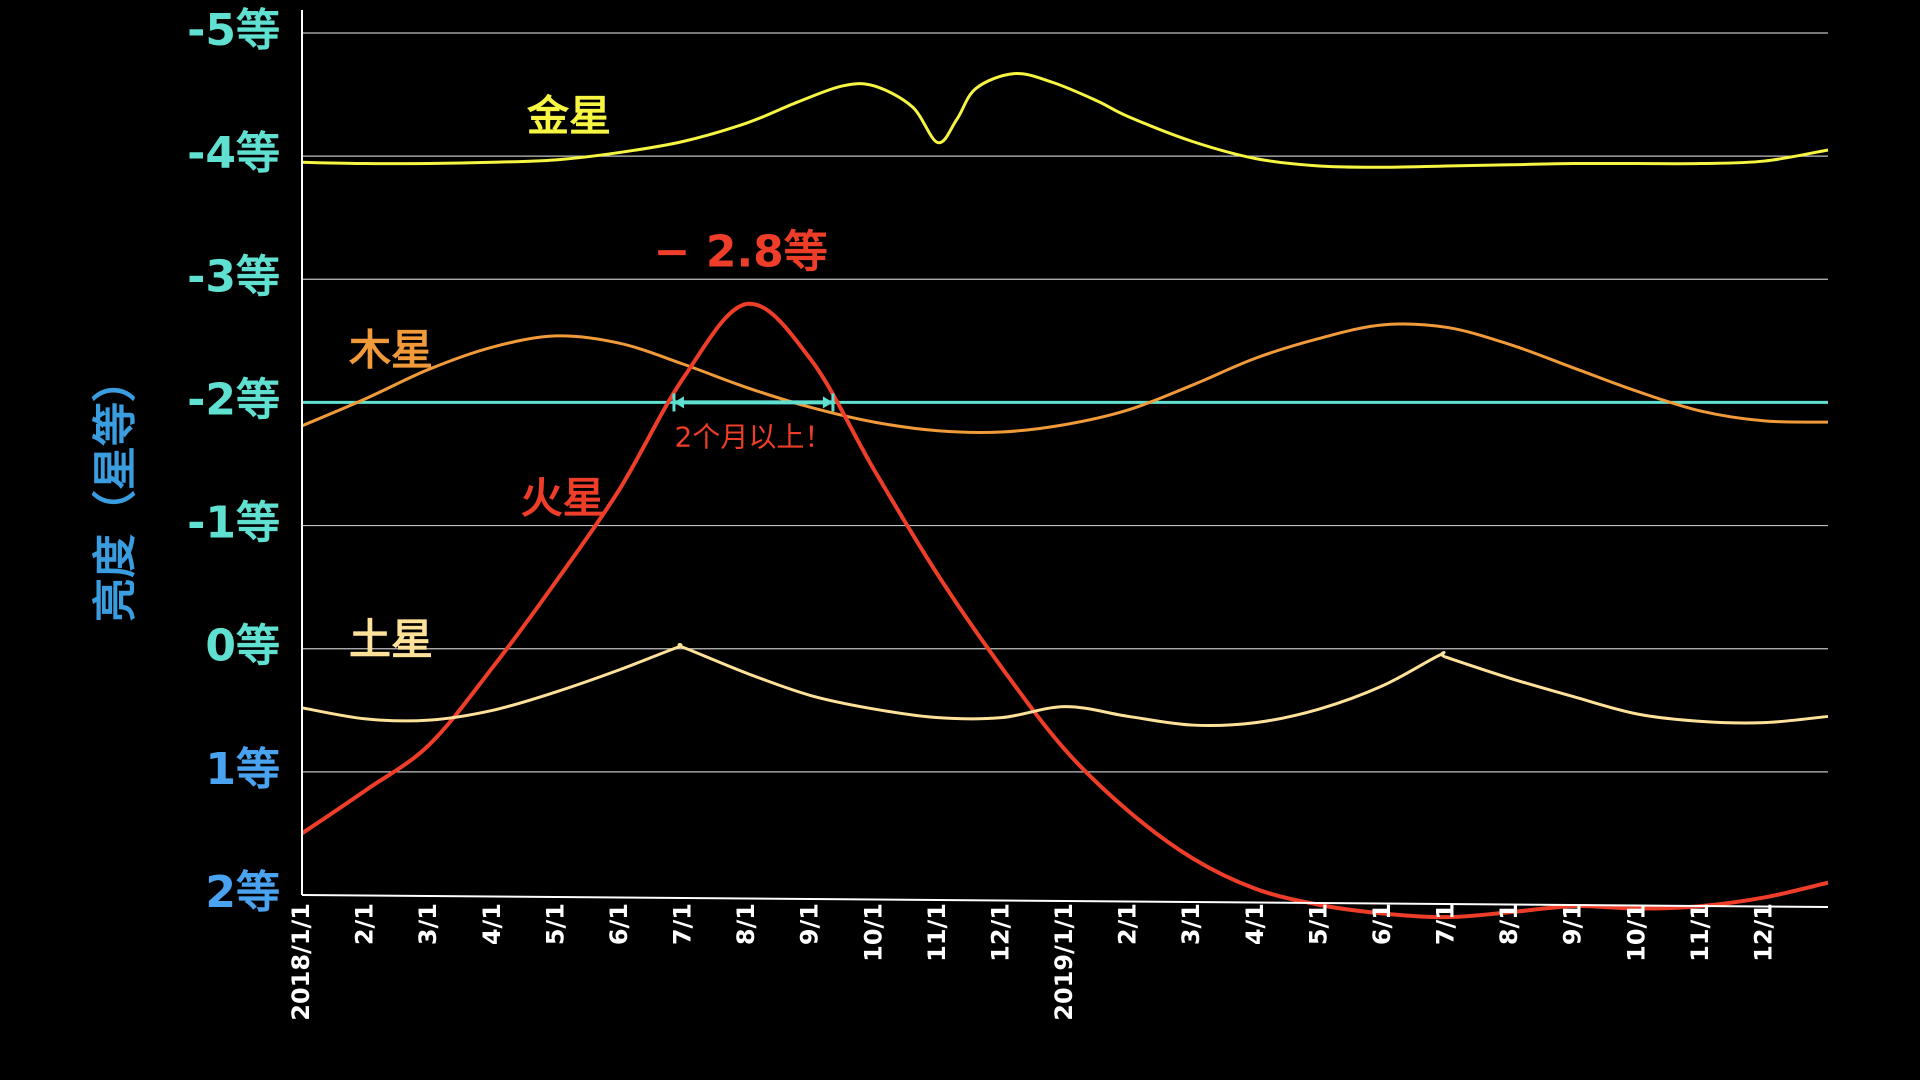  What do you see at coordinates (242, 646) in the screenshot?
I see `y-tick-label: 0等` at bounding box center [242, 646].